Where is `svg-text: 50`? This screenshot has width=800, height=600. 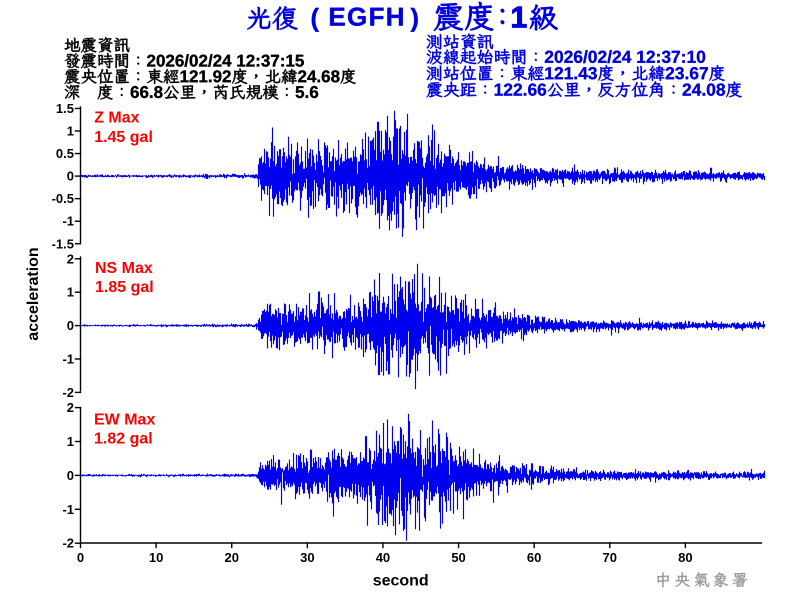 svg-text: 50 is located at coordinates (458, 557).